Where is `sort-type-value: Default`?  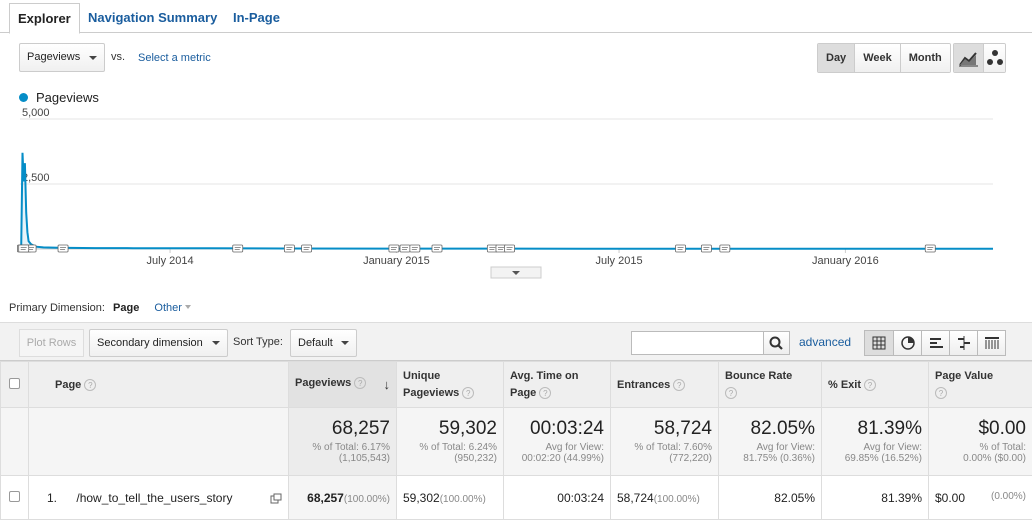
sort-type-value: Default is located at coordinates (315, 343).